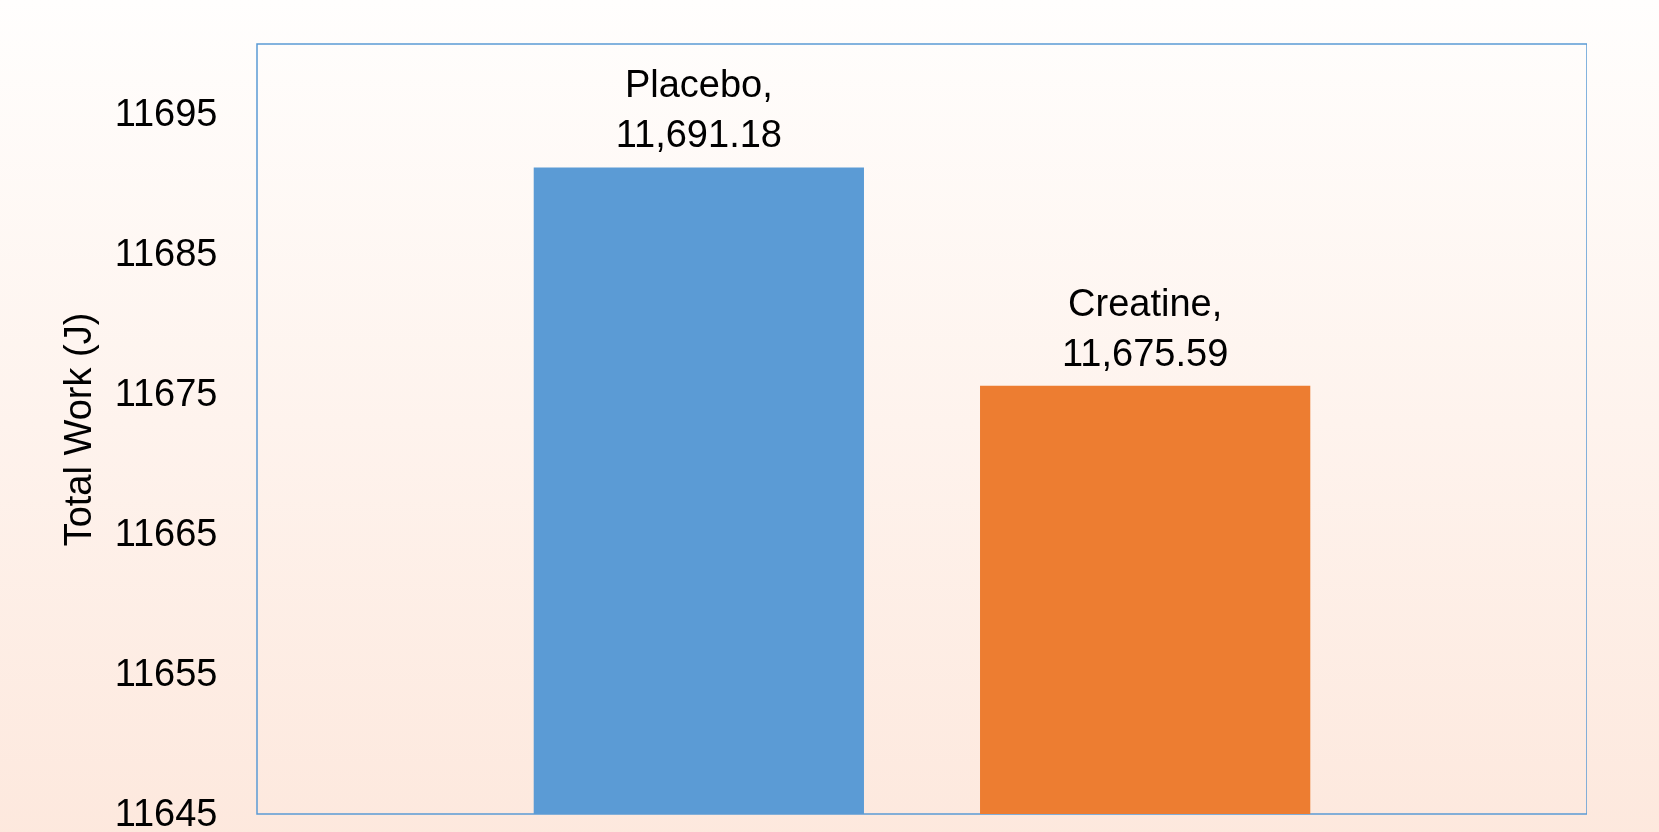  Describe the element at coordinates (166, 811) in the screenshot. I see `y-tick-label: 11645` at that location.